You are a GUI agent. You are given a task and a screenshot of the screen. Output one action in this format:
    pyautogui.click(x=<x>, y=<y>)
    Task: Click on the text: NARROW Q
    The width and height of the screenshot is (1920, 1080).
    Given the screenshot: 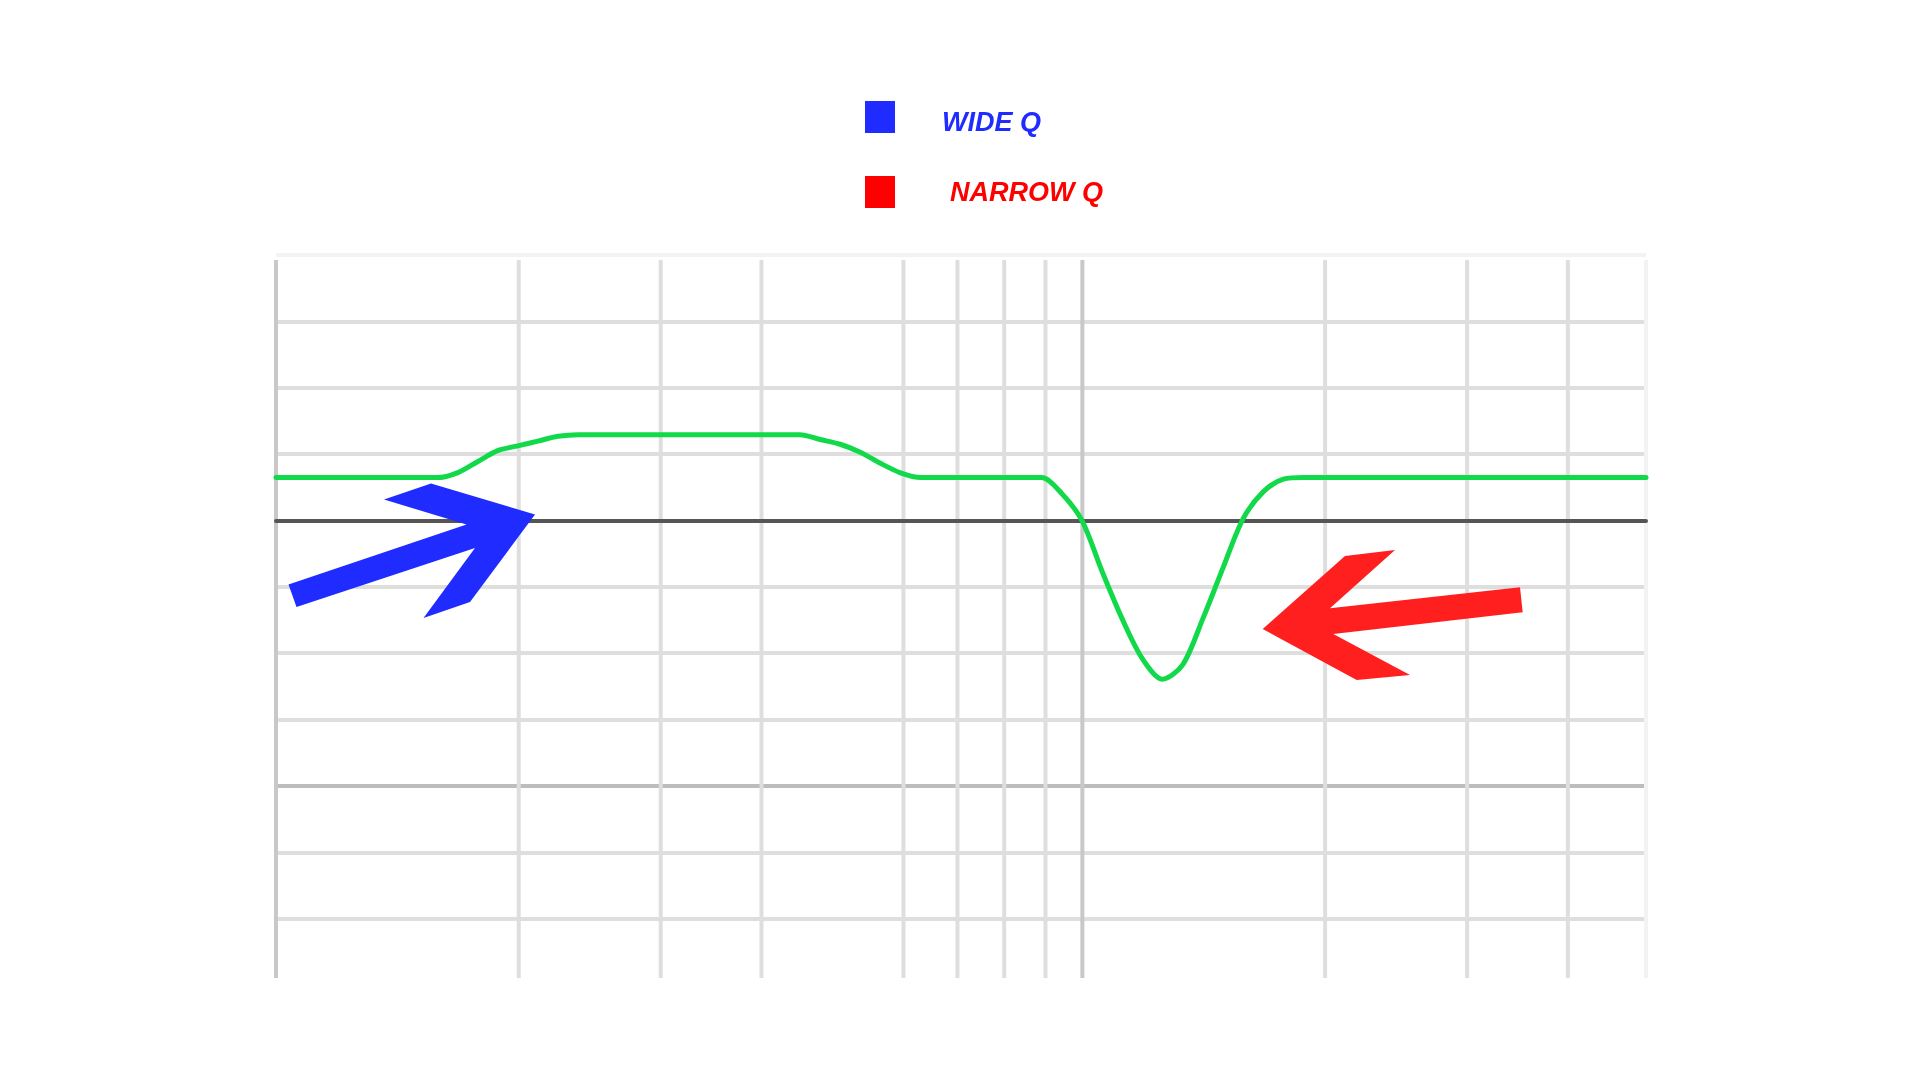 What is the action you would take?
    pyautogui.click(x=1026, y=192)
    